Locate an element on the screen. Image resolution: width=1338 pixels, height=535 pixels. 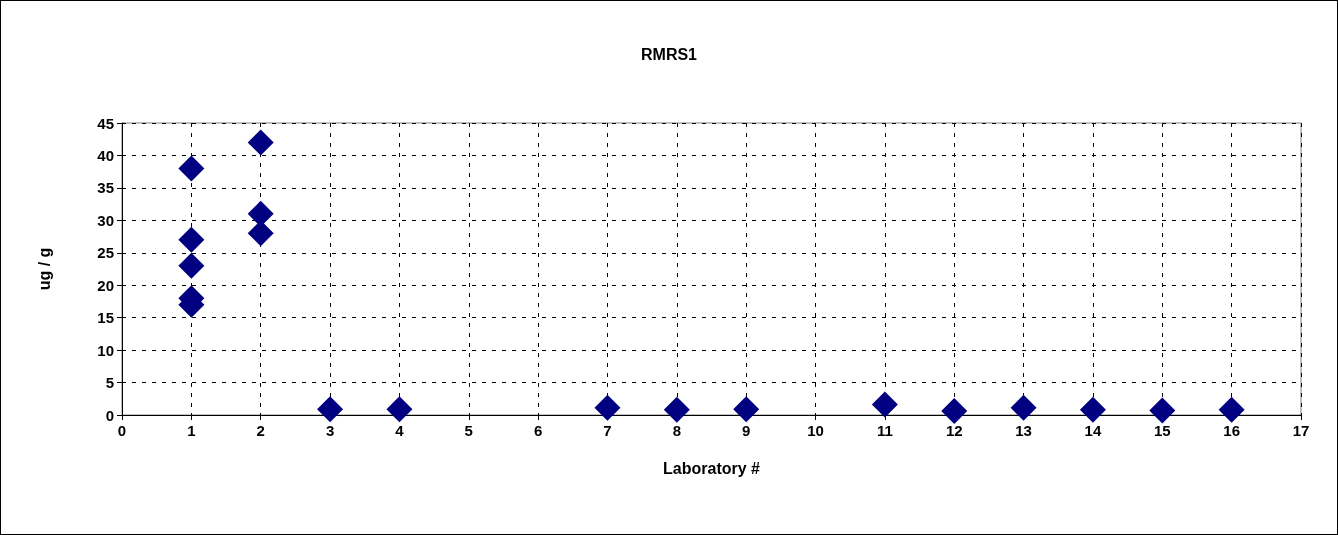
y-tick-label: 5 is located at coordinates (109, 383).